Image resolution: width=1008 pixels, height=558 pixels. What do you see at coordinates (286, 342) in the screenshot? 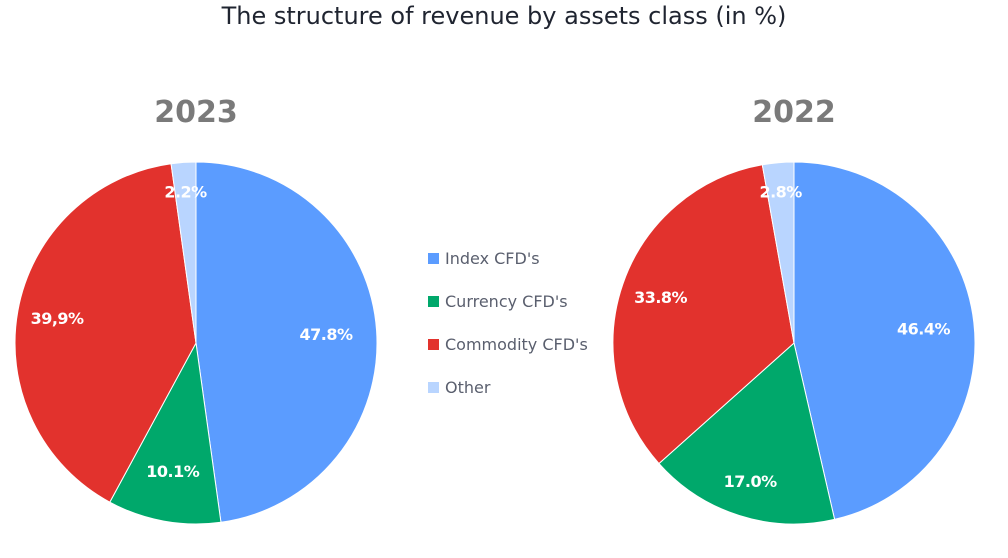
I see `pie-slice-index-2023` at bounding box center [286, 342].